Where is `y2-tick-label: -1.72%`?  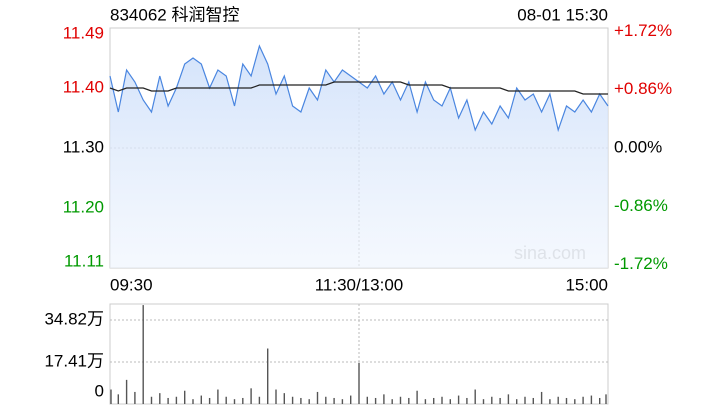
y2-tick-label: -1.72% is located at coordinates (641, 263).